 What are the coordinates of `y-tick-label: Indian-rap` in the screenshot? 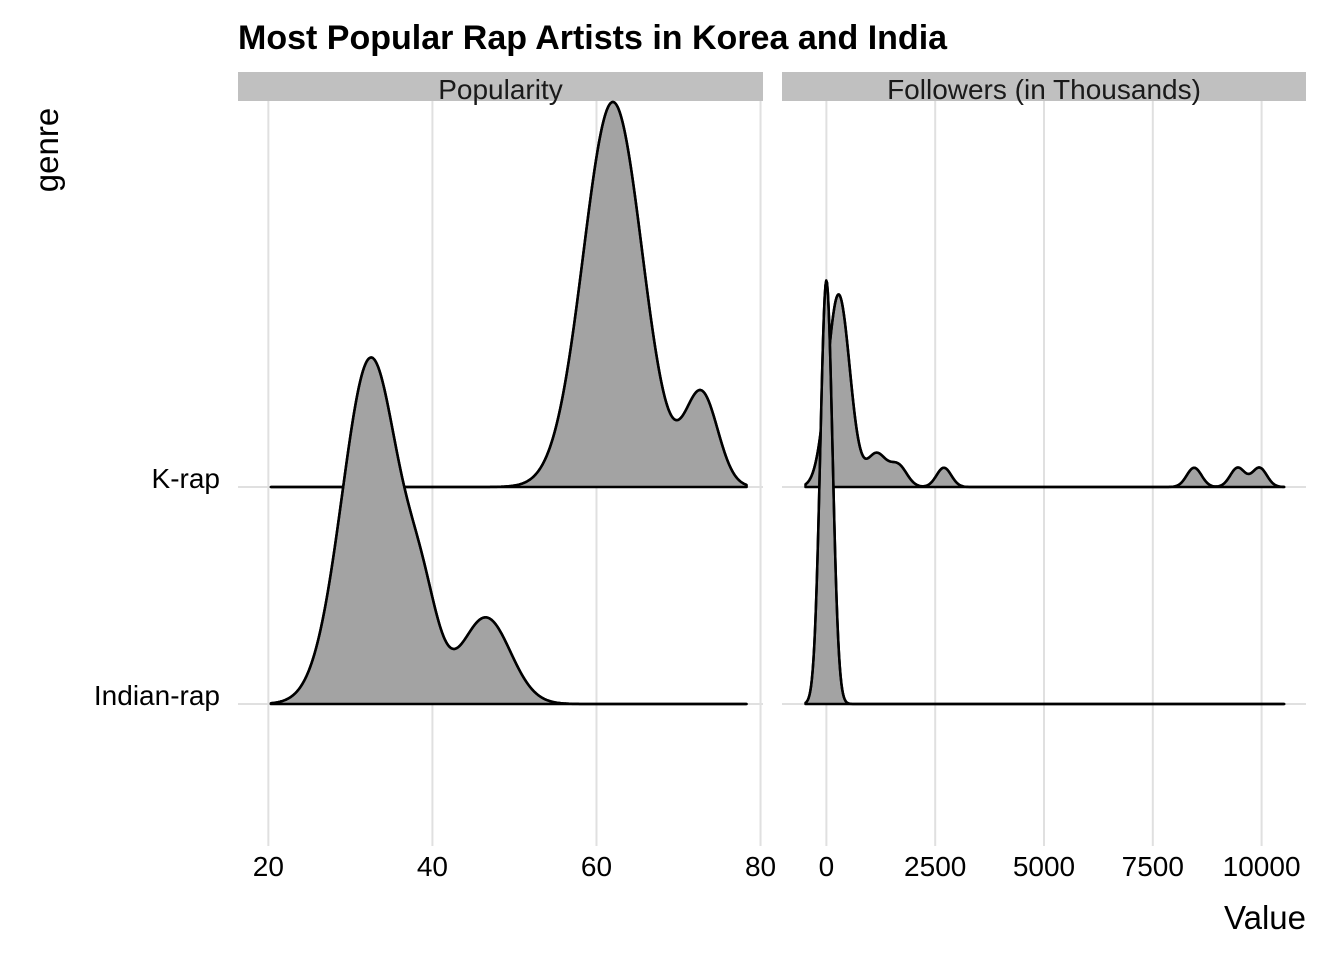 It's located at (157, 695).